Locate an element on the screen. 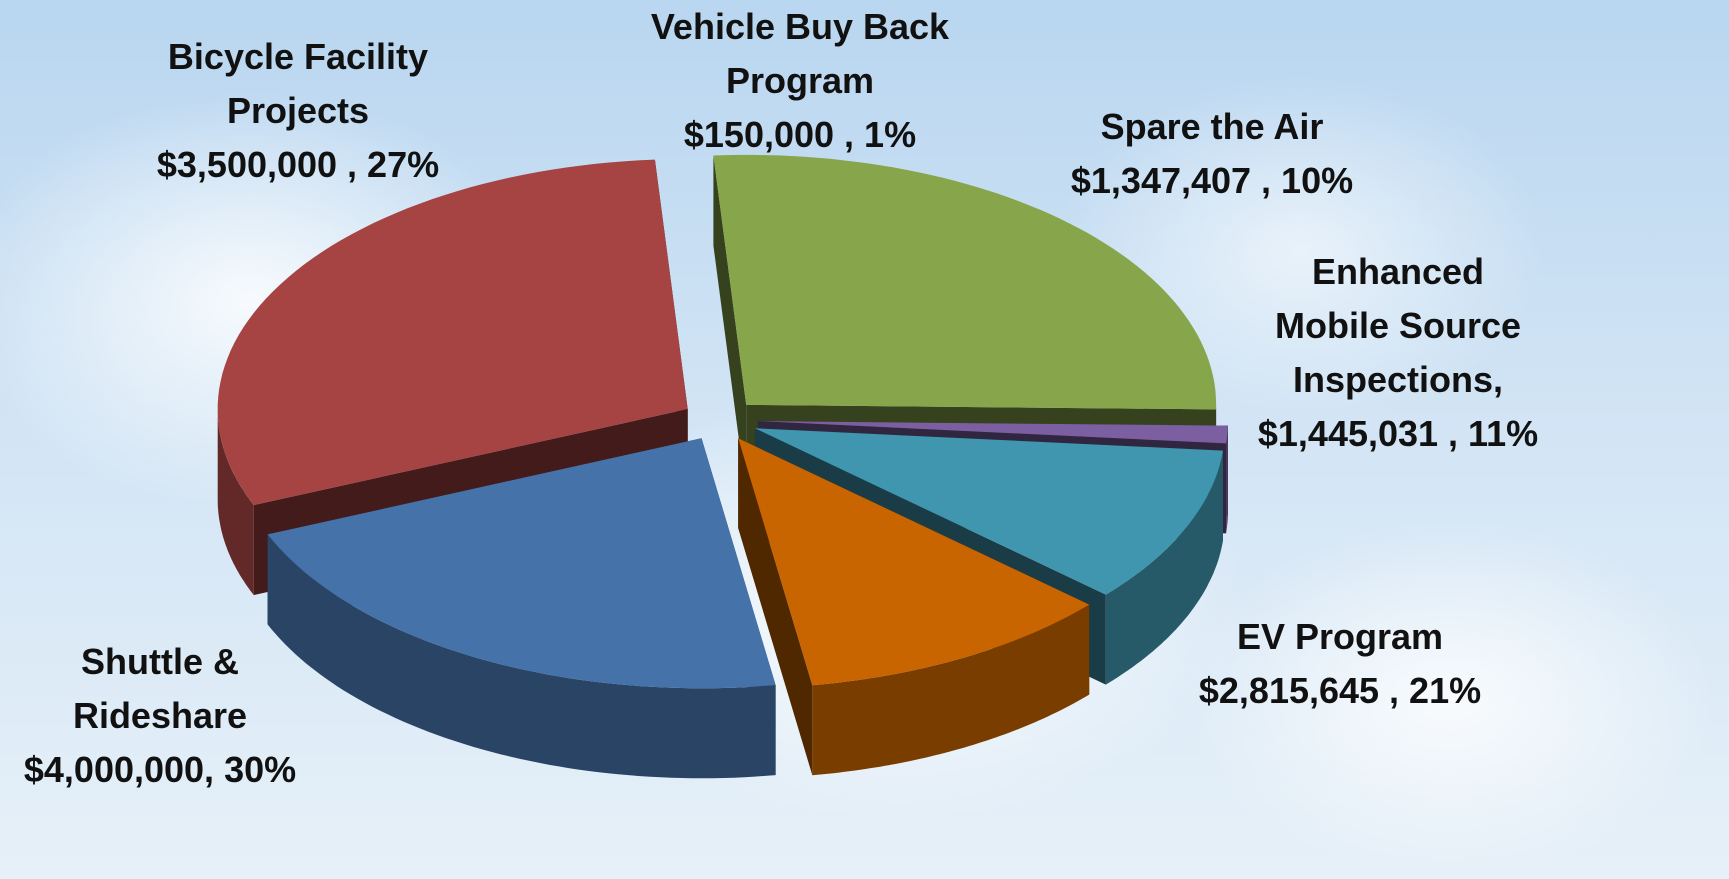 The width and height of the screenshot is (1729, 879). value-label: $150,000 , 1% is located at coordinates (800, 134).